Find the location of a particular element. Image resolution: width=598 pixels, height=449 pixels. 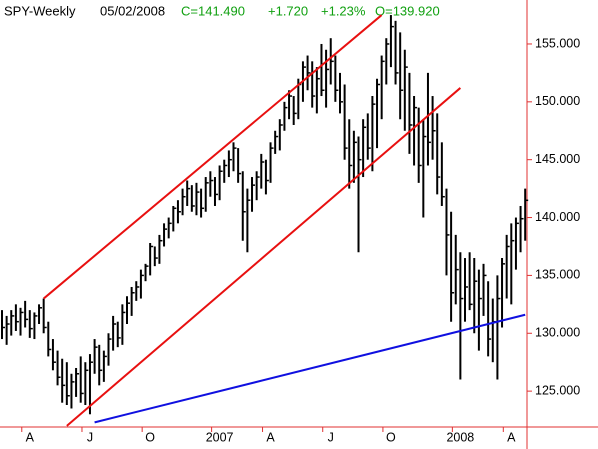

x-tick-label: 2007 is located at coordinates (220, 437).